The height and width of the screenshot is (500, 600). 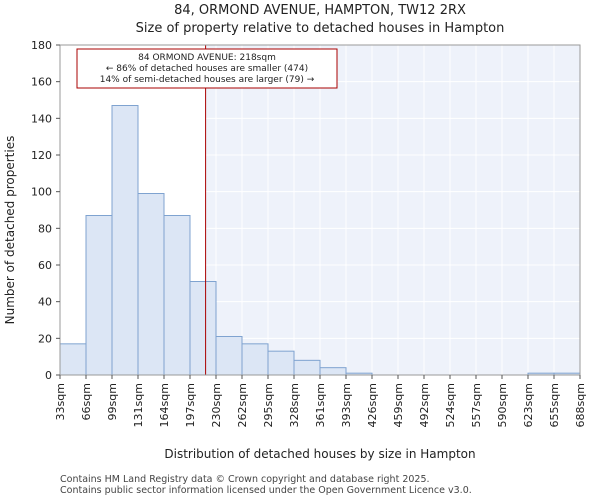 I want to click on x-tick-label: 197sqm, so click(x=190, y=405).